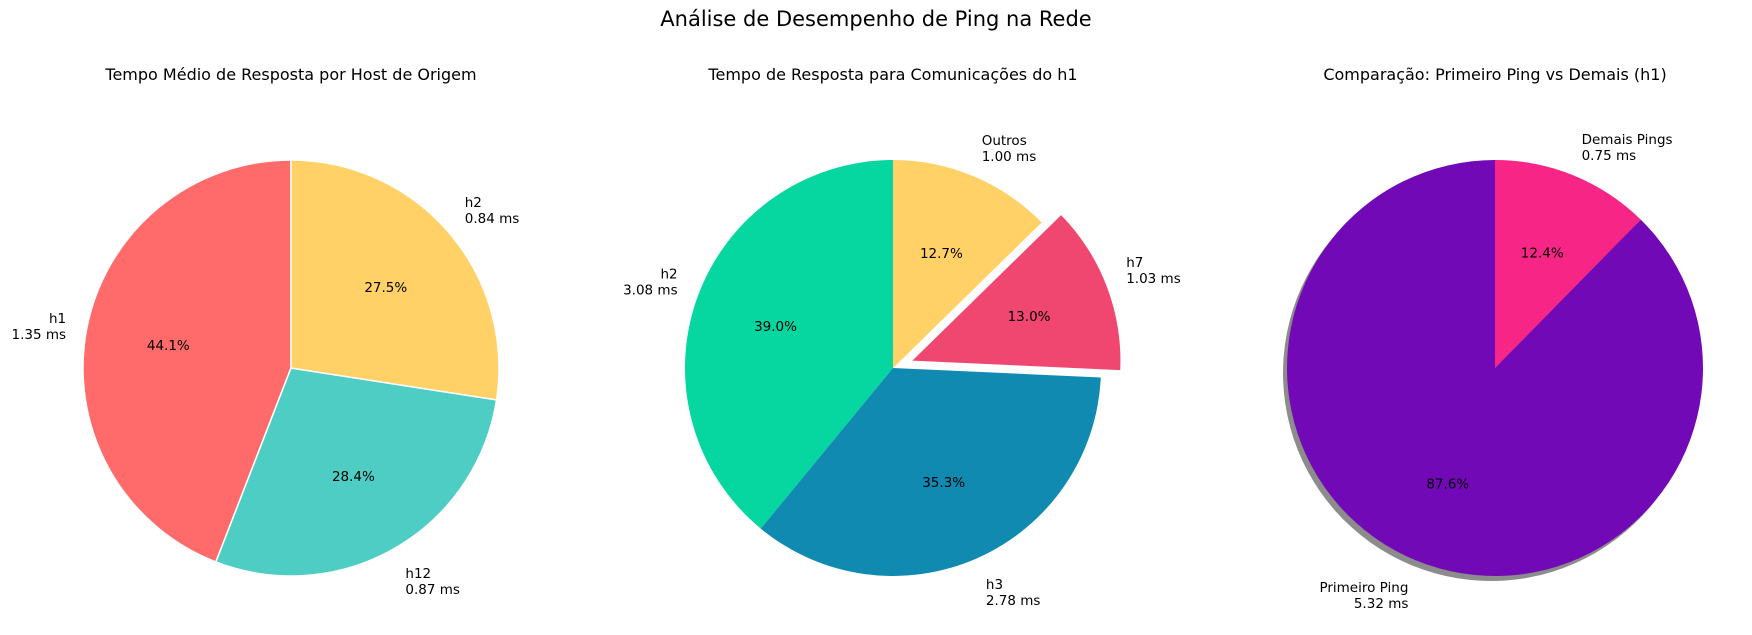 The image size is (1752, 635). I want to click on pie-slice-value: 1.00 ms, so click(1009, 157).